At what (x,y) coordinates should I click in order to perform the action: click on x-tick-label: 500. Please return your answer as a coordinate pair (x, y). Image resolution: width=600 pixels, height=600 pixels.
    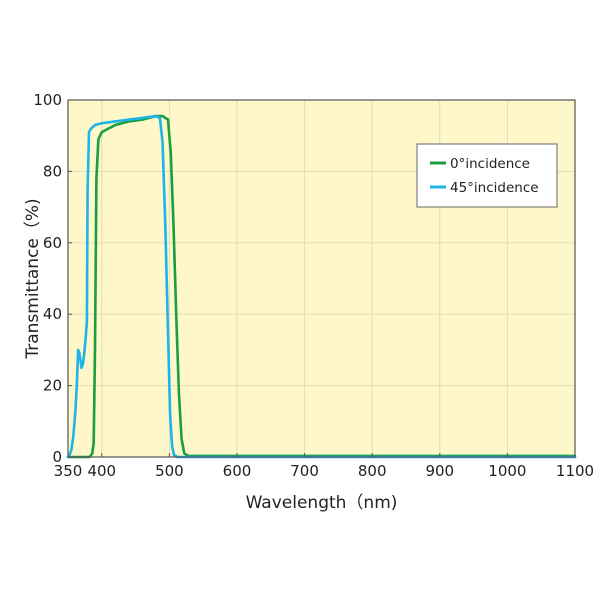
    Looking at the image, I should click on (169, 471).